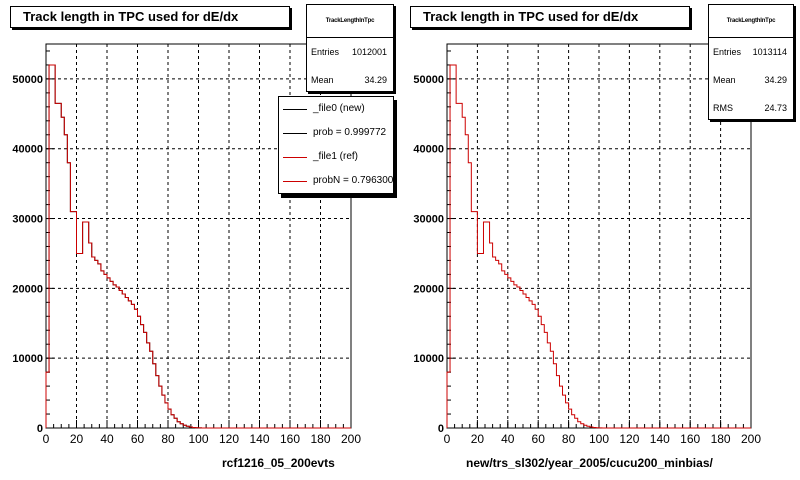 The image size is (800, 480). What do you see at coordinates (569, 439) in the screenshot?
I see `right-x-tick-label: 80` at bounding box center [569, 439].